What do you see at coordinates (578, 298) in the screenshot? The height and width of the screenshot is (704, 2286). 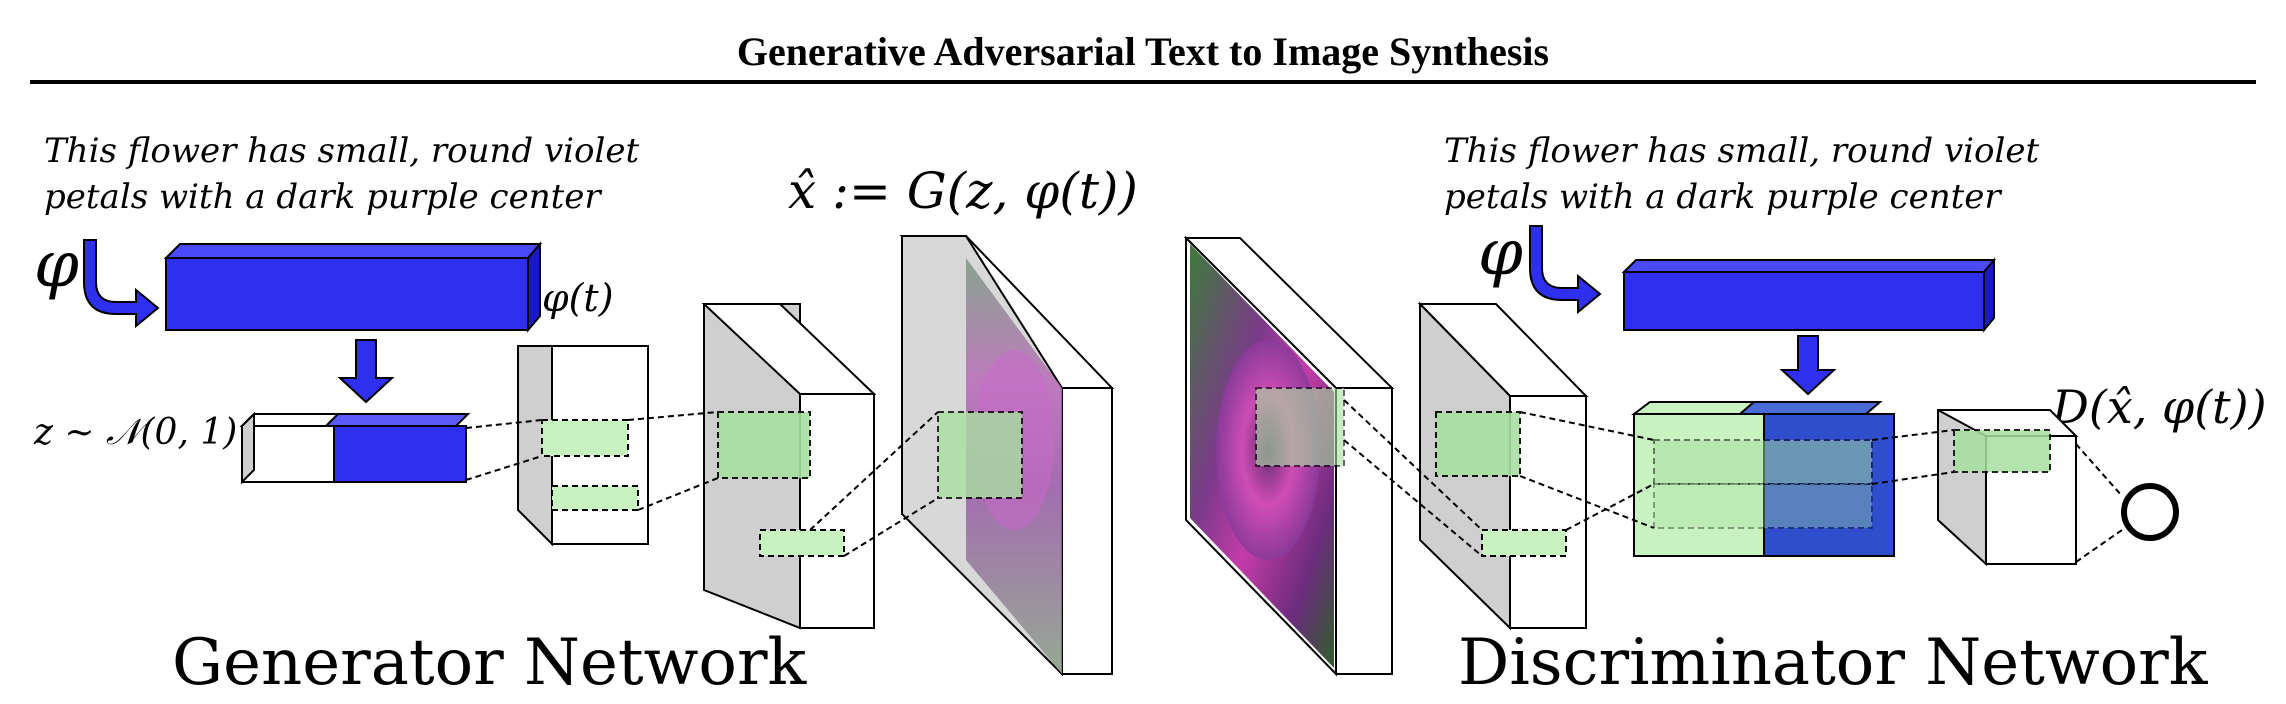 I see `embedding-label: φ(t)` at bounding box center [578, 298].